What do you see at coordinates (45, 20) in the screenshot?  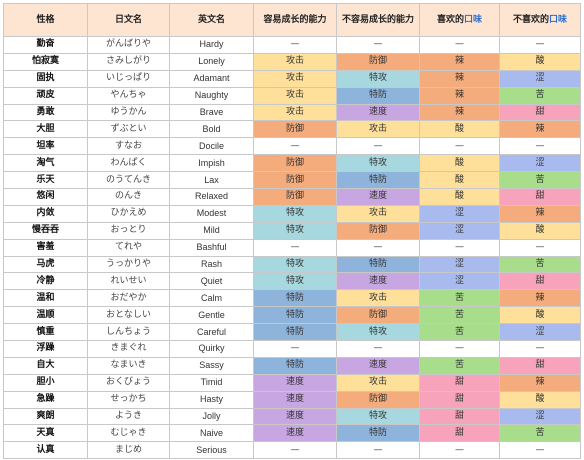 I see `header-nature: 性格` at bounding box center [45, 20].